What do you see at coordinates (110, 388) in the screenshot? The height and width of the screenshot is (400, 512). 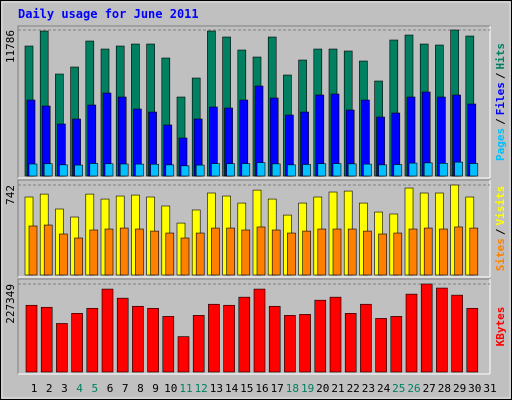 I see `x-tick-label: 6` at bounding box center [110, 388].